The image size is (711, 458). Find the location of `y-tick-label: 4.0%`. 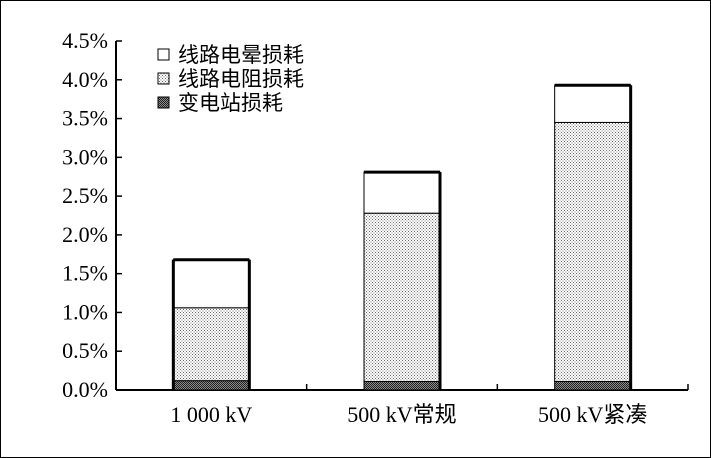

y-tick-label: 4.0% is located at coordinates (85, 79).